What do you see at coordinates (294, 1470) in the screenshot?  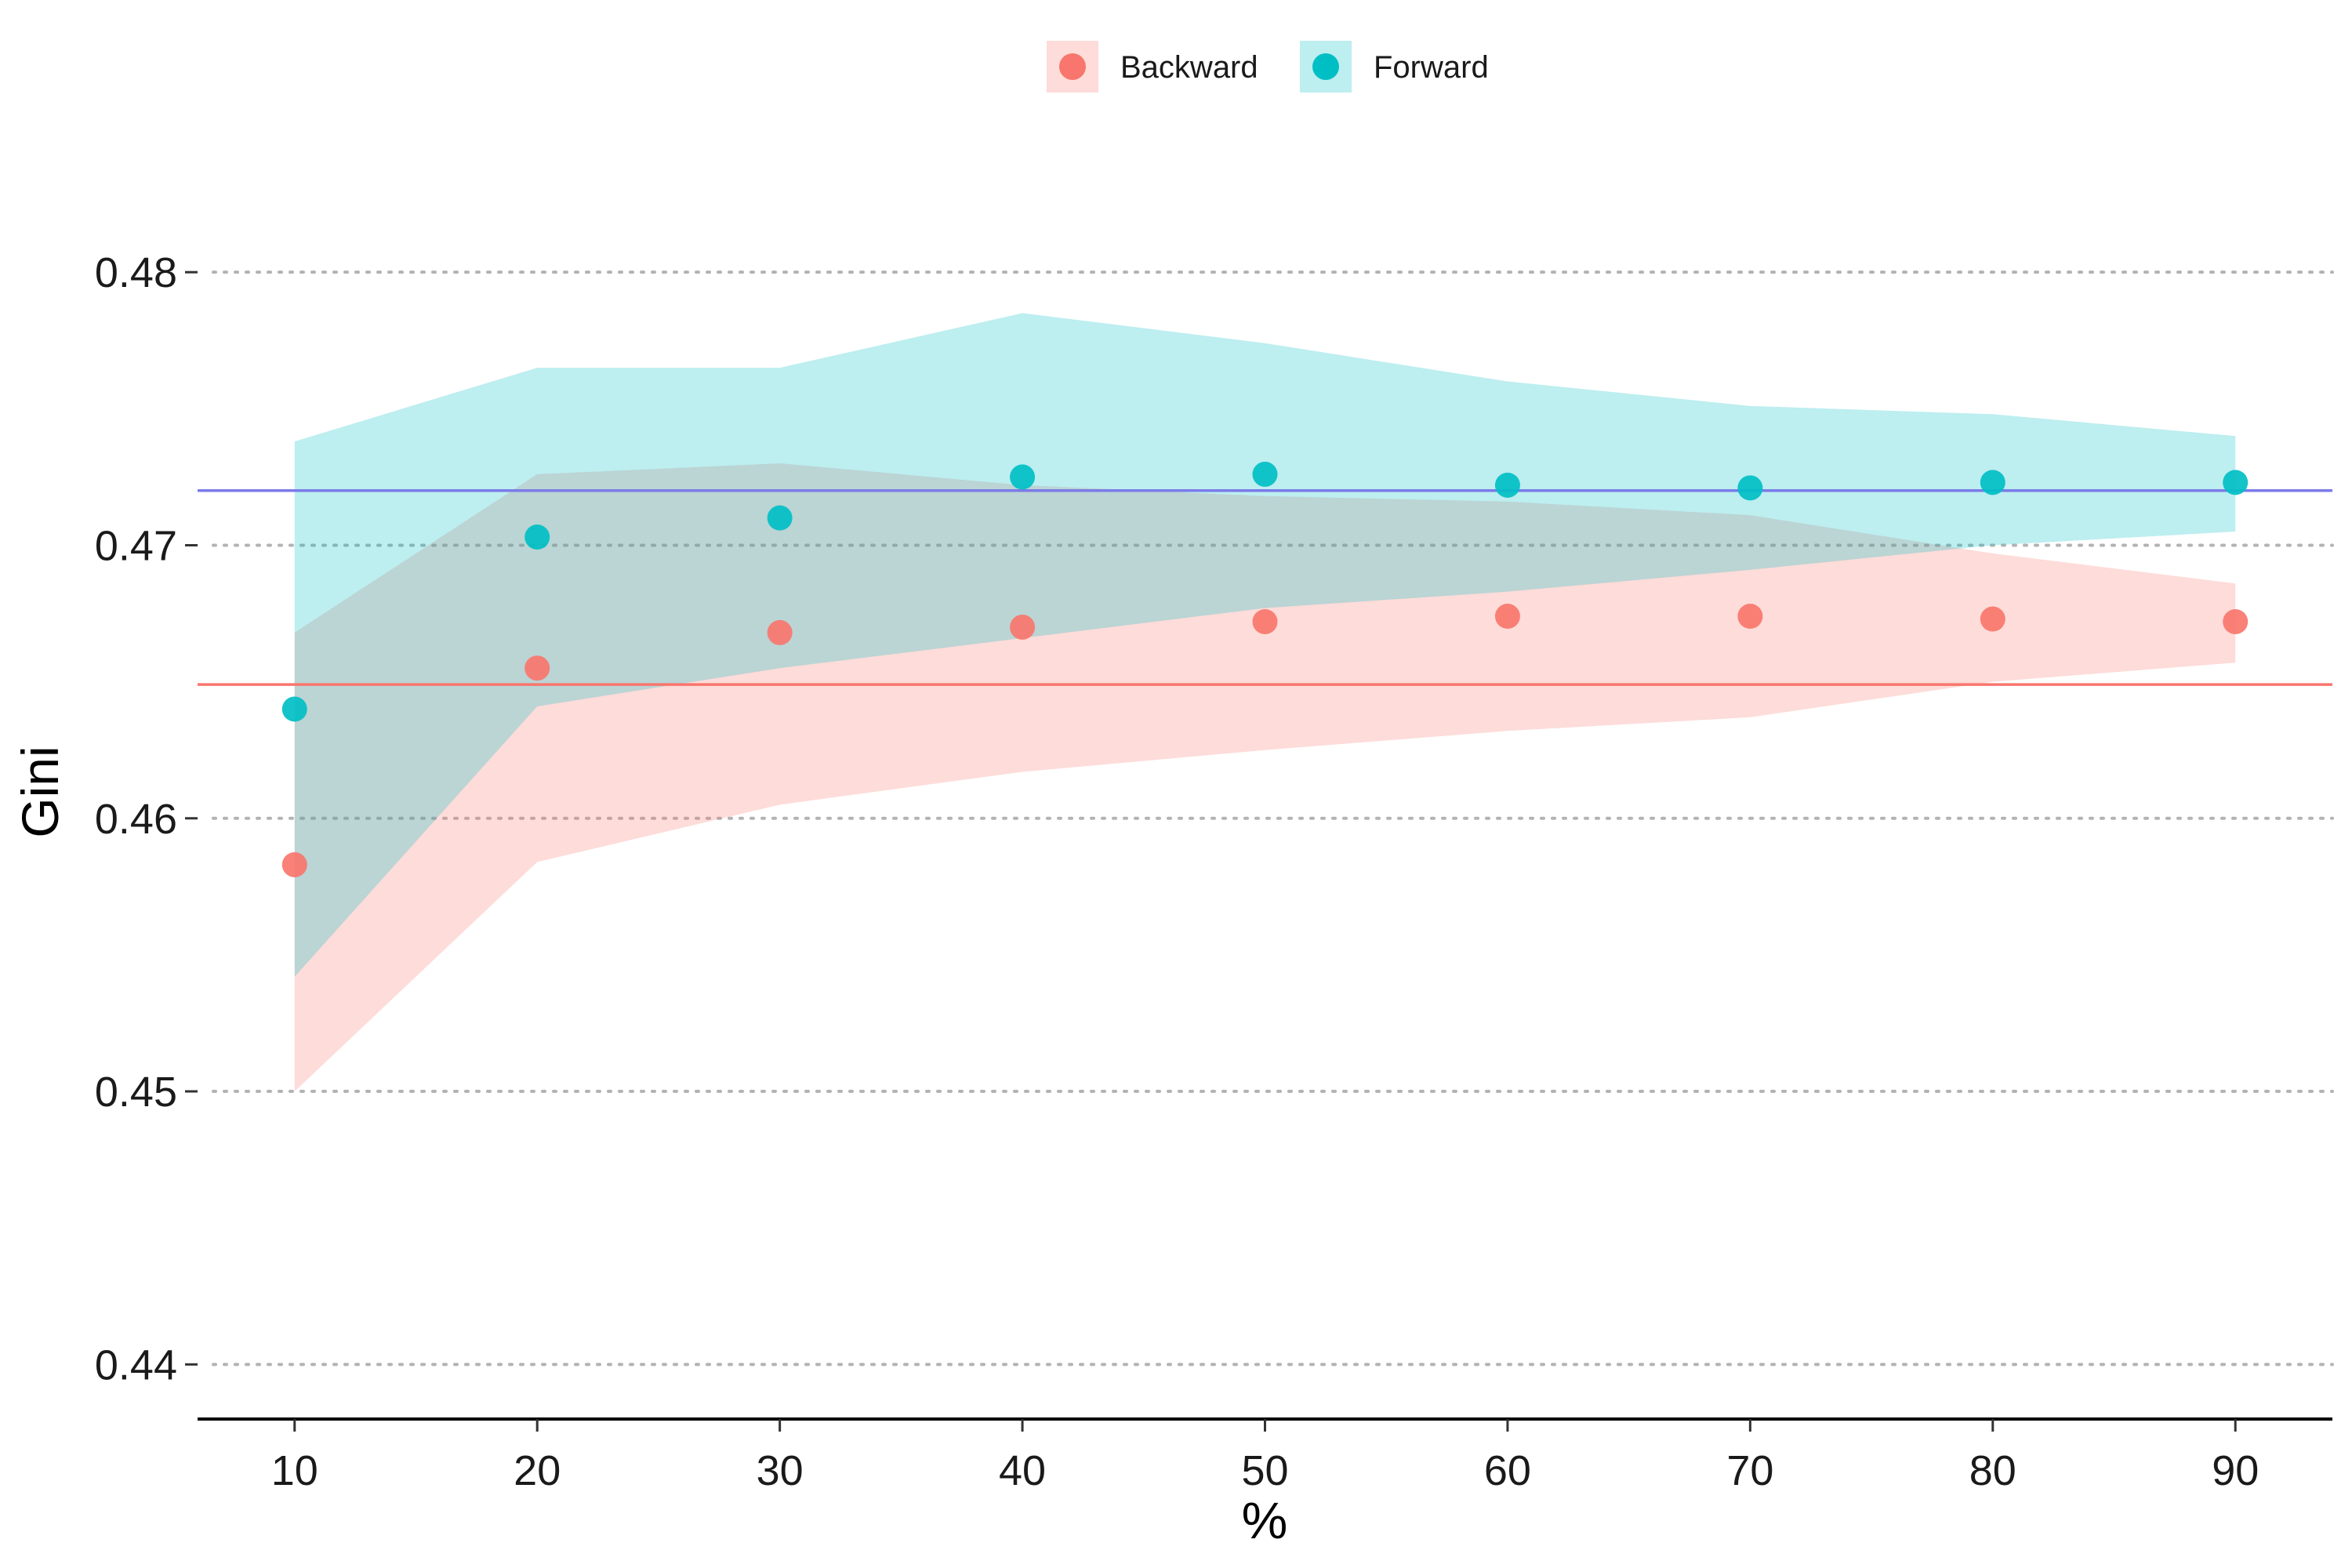 I see `x-tick-label: 10` at bounding box center [294, 1470].